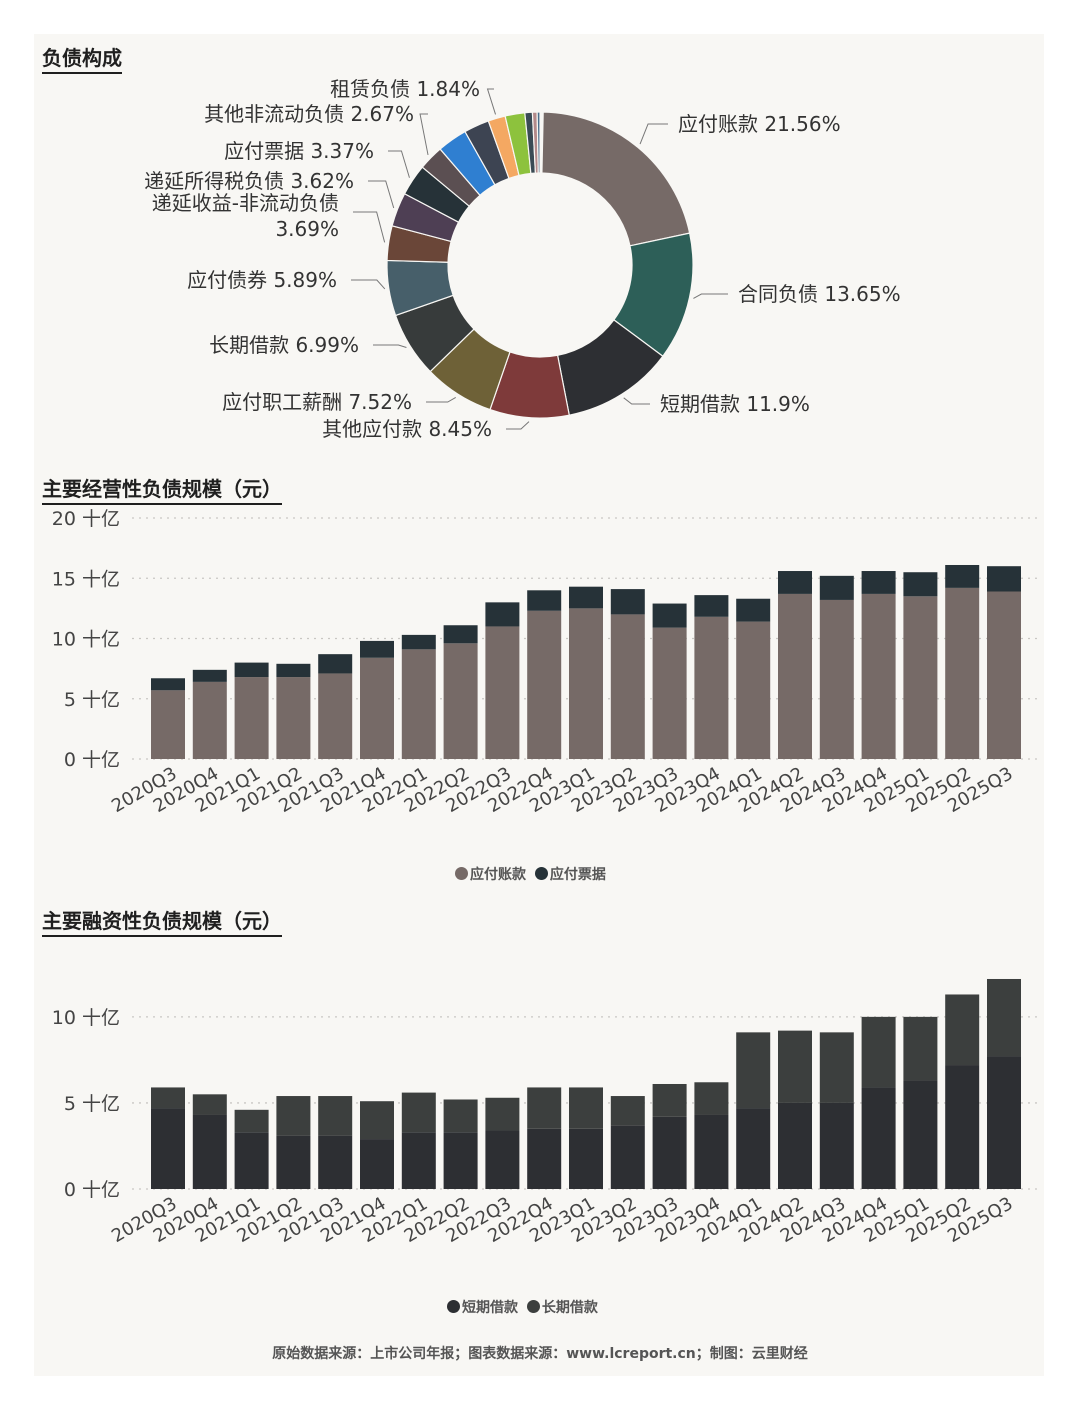  I want to click on legend-label: 应付账款, so click(498, 875).